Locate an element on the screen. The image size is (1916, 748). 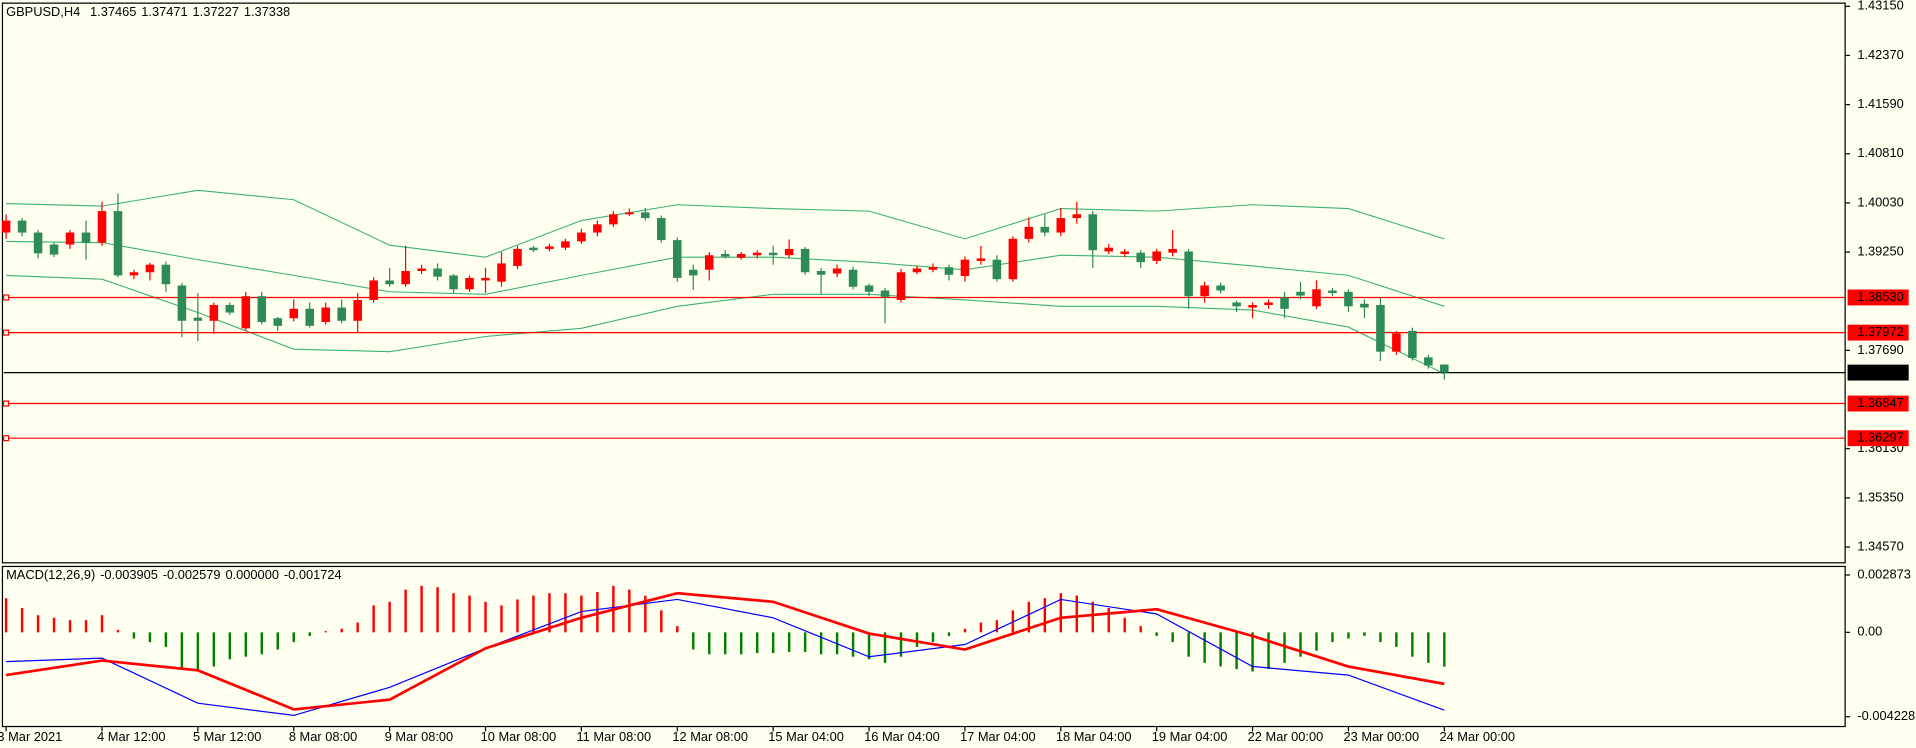
level-label: 1.38530 is located at coordinates (1880, 296).